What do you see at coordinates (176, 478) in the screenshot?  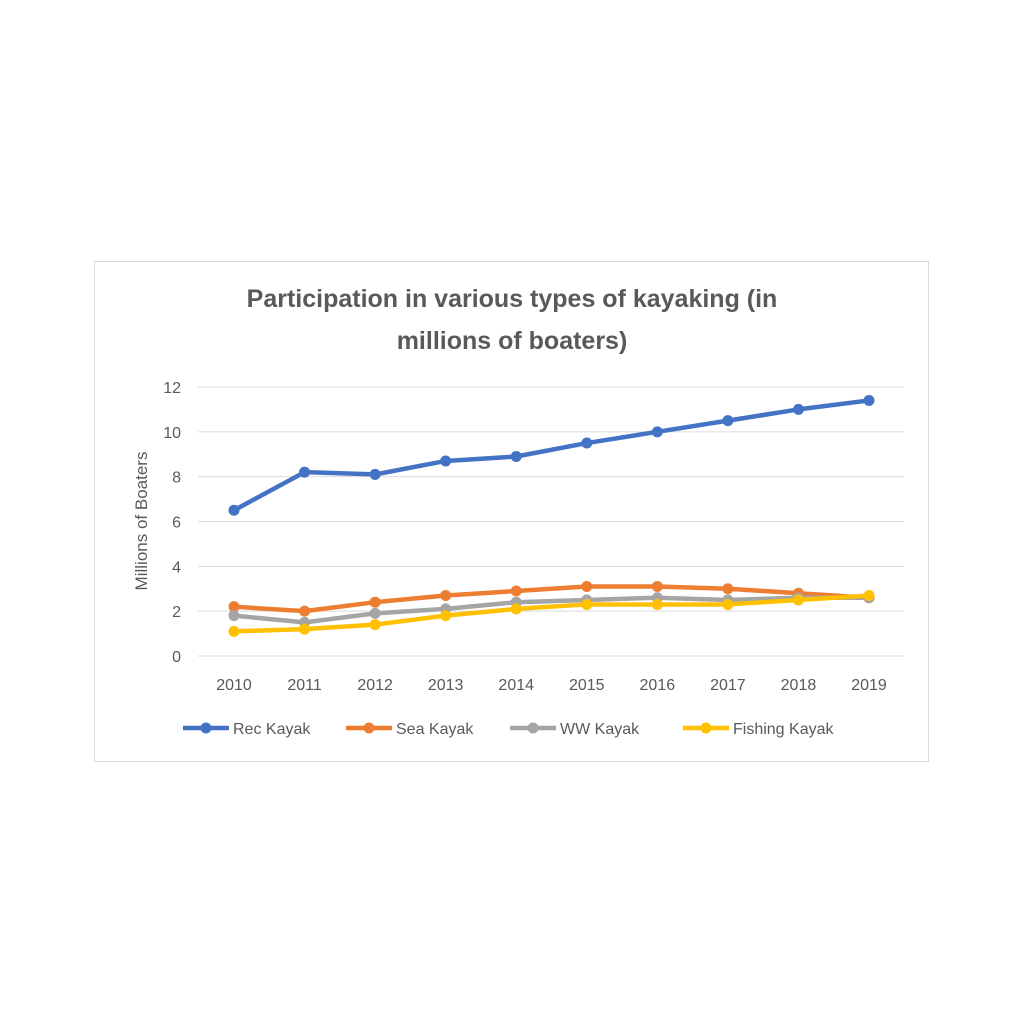 I see `y-tick-label: 8` at bounding box center [176, 478].